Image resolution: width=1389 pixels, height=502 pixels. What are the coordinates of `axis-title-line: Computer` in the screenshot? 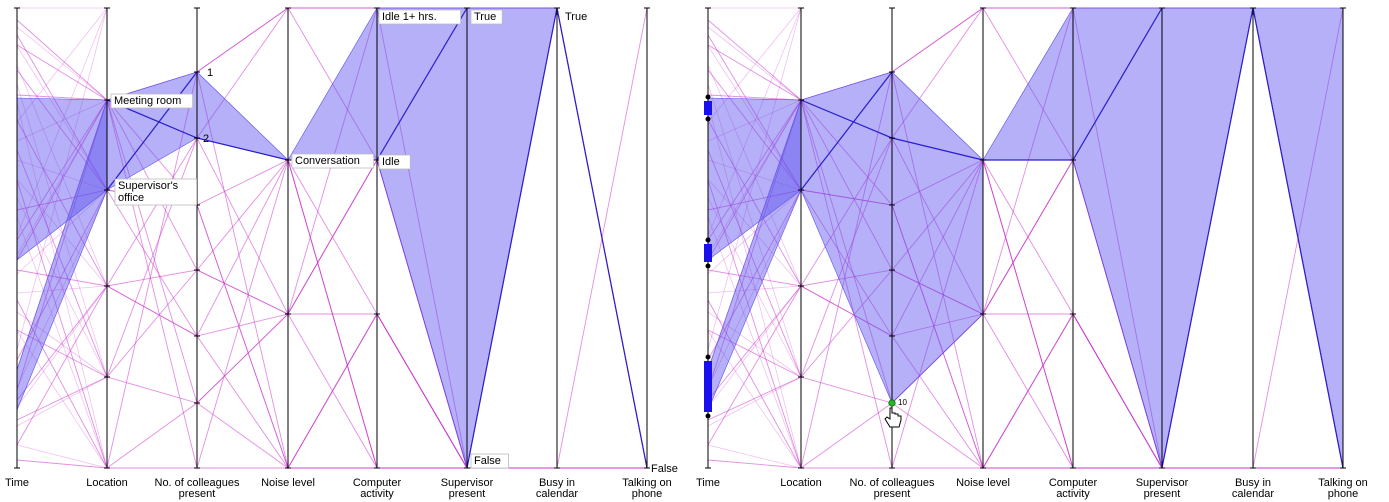 It's located at (377, 483).